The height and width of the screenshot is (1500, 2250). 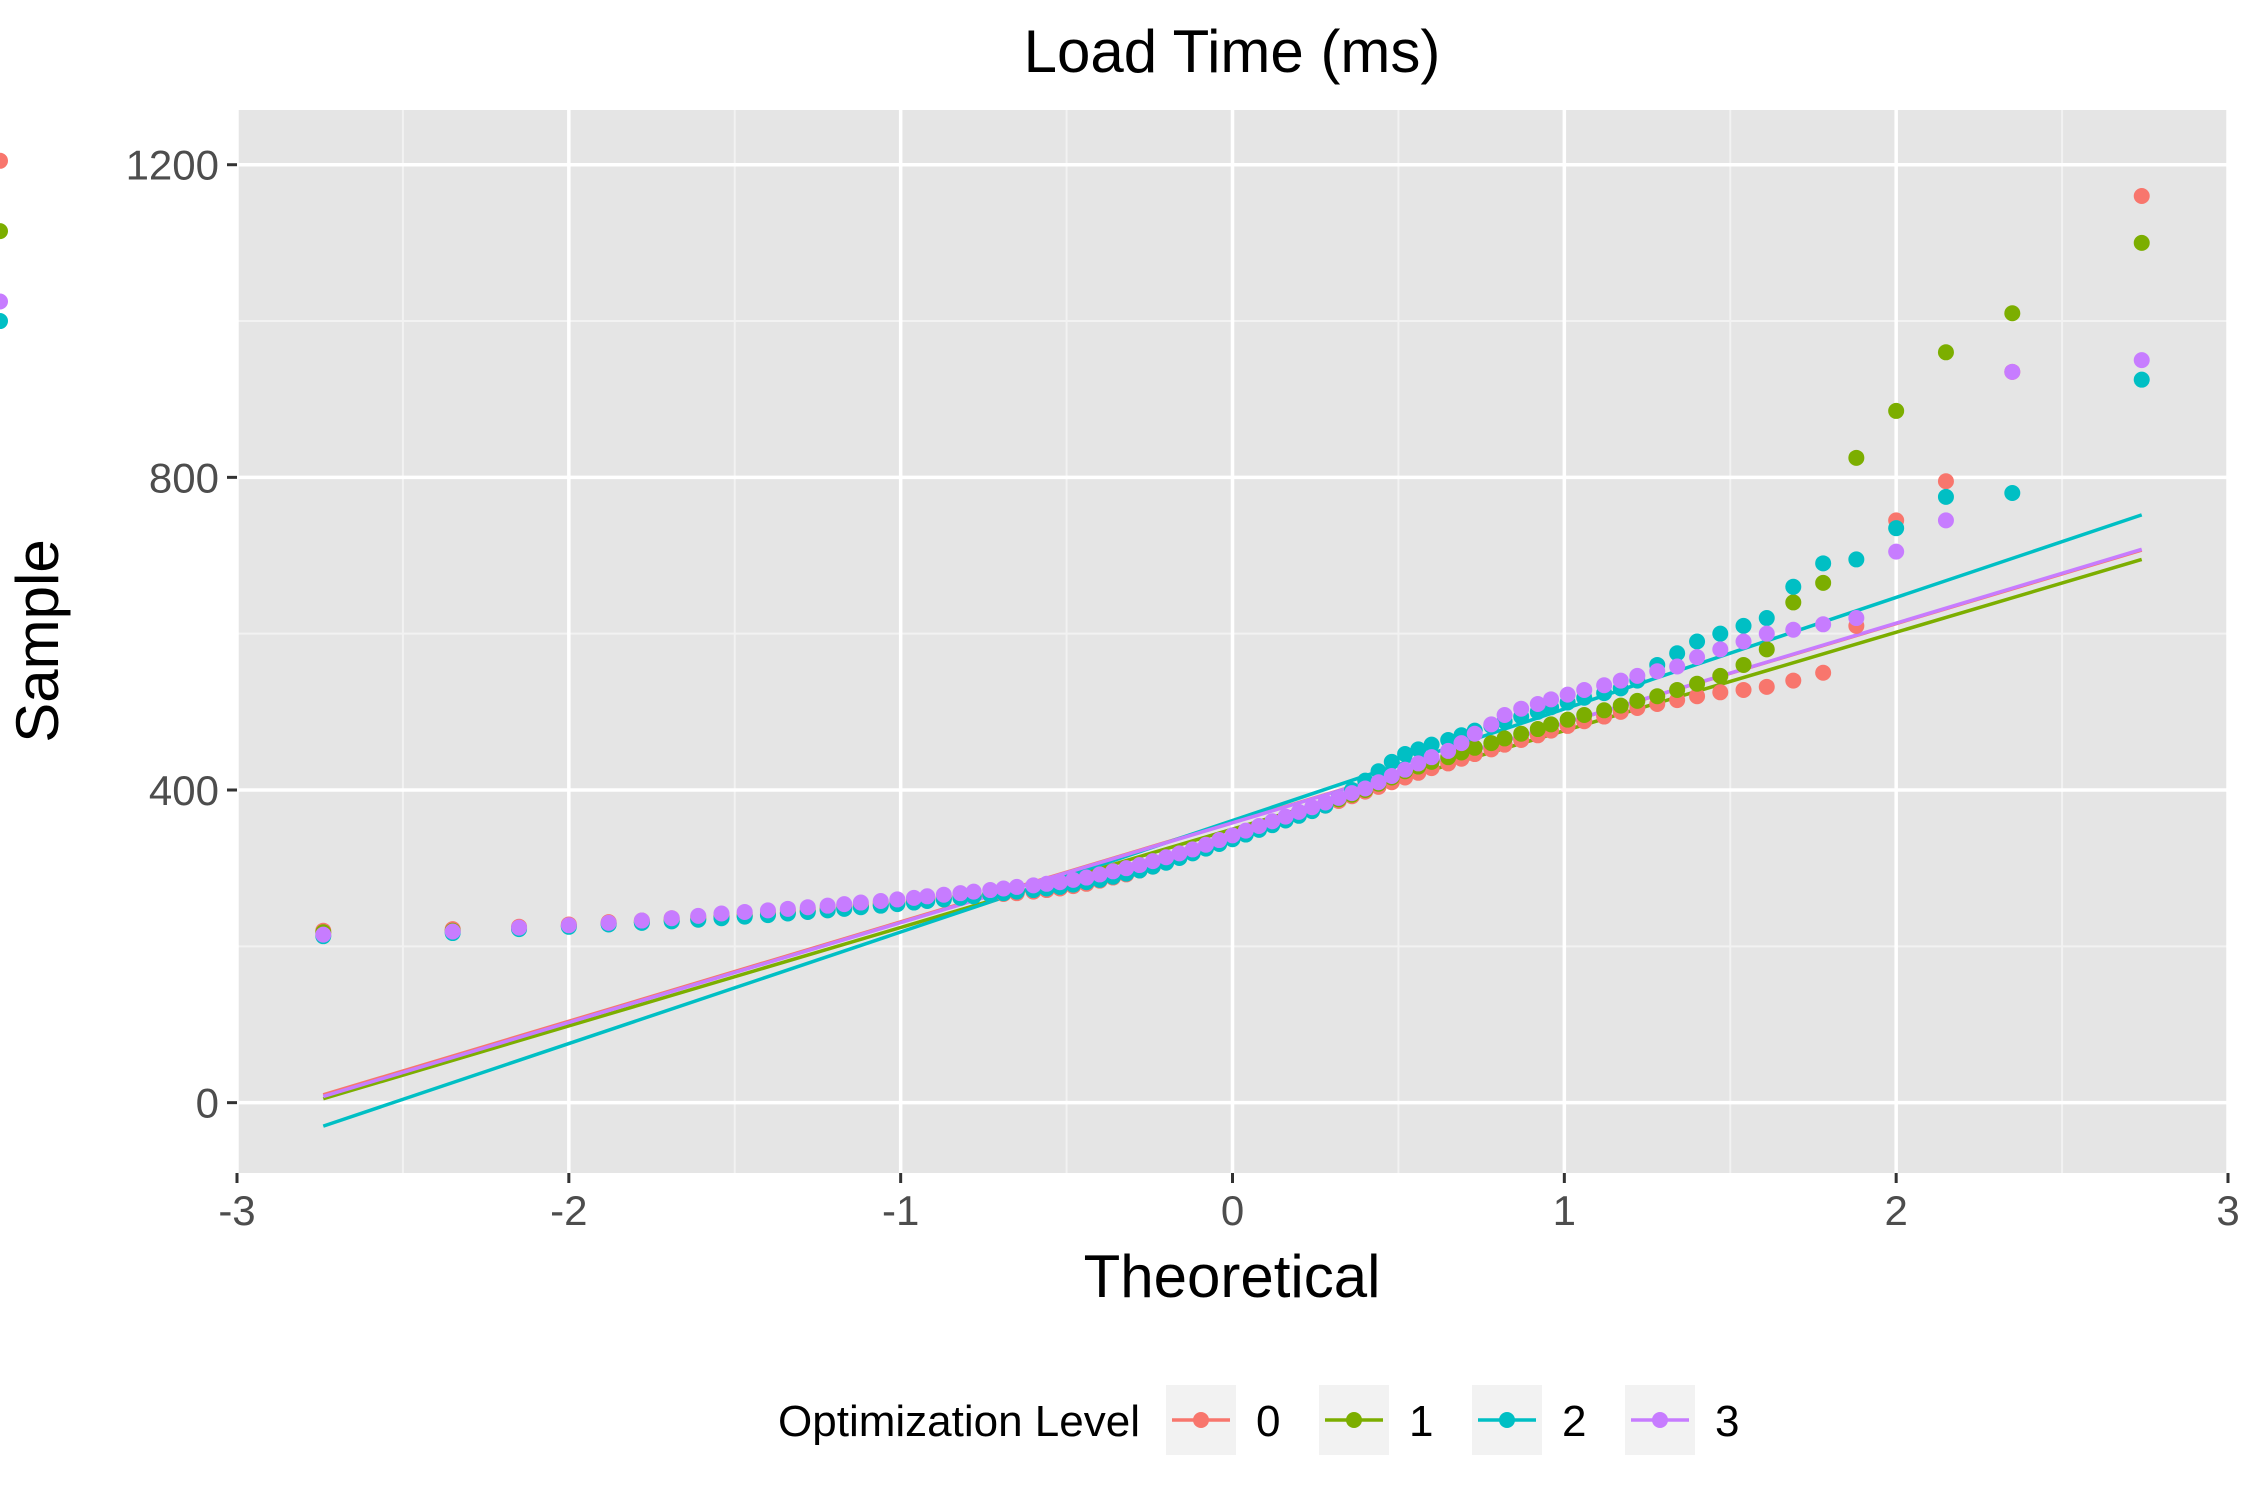 I want to click on legend-title: Optimization Level, so click(x=959, y=1421).